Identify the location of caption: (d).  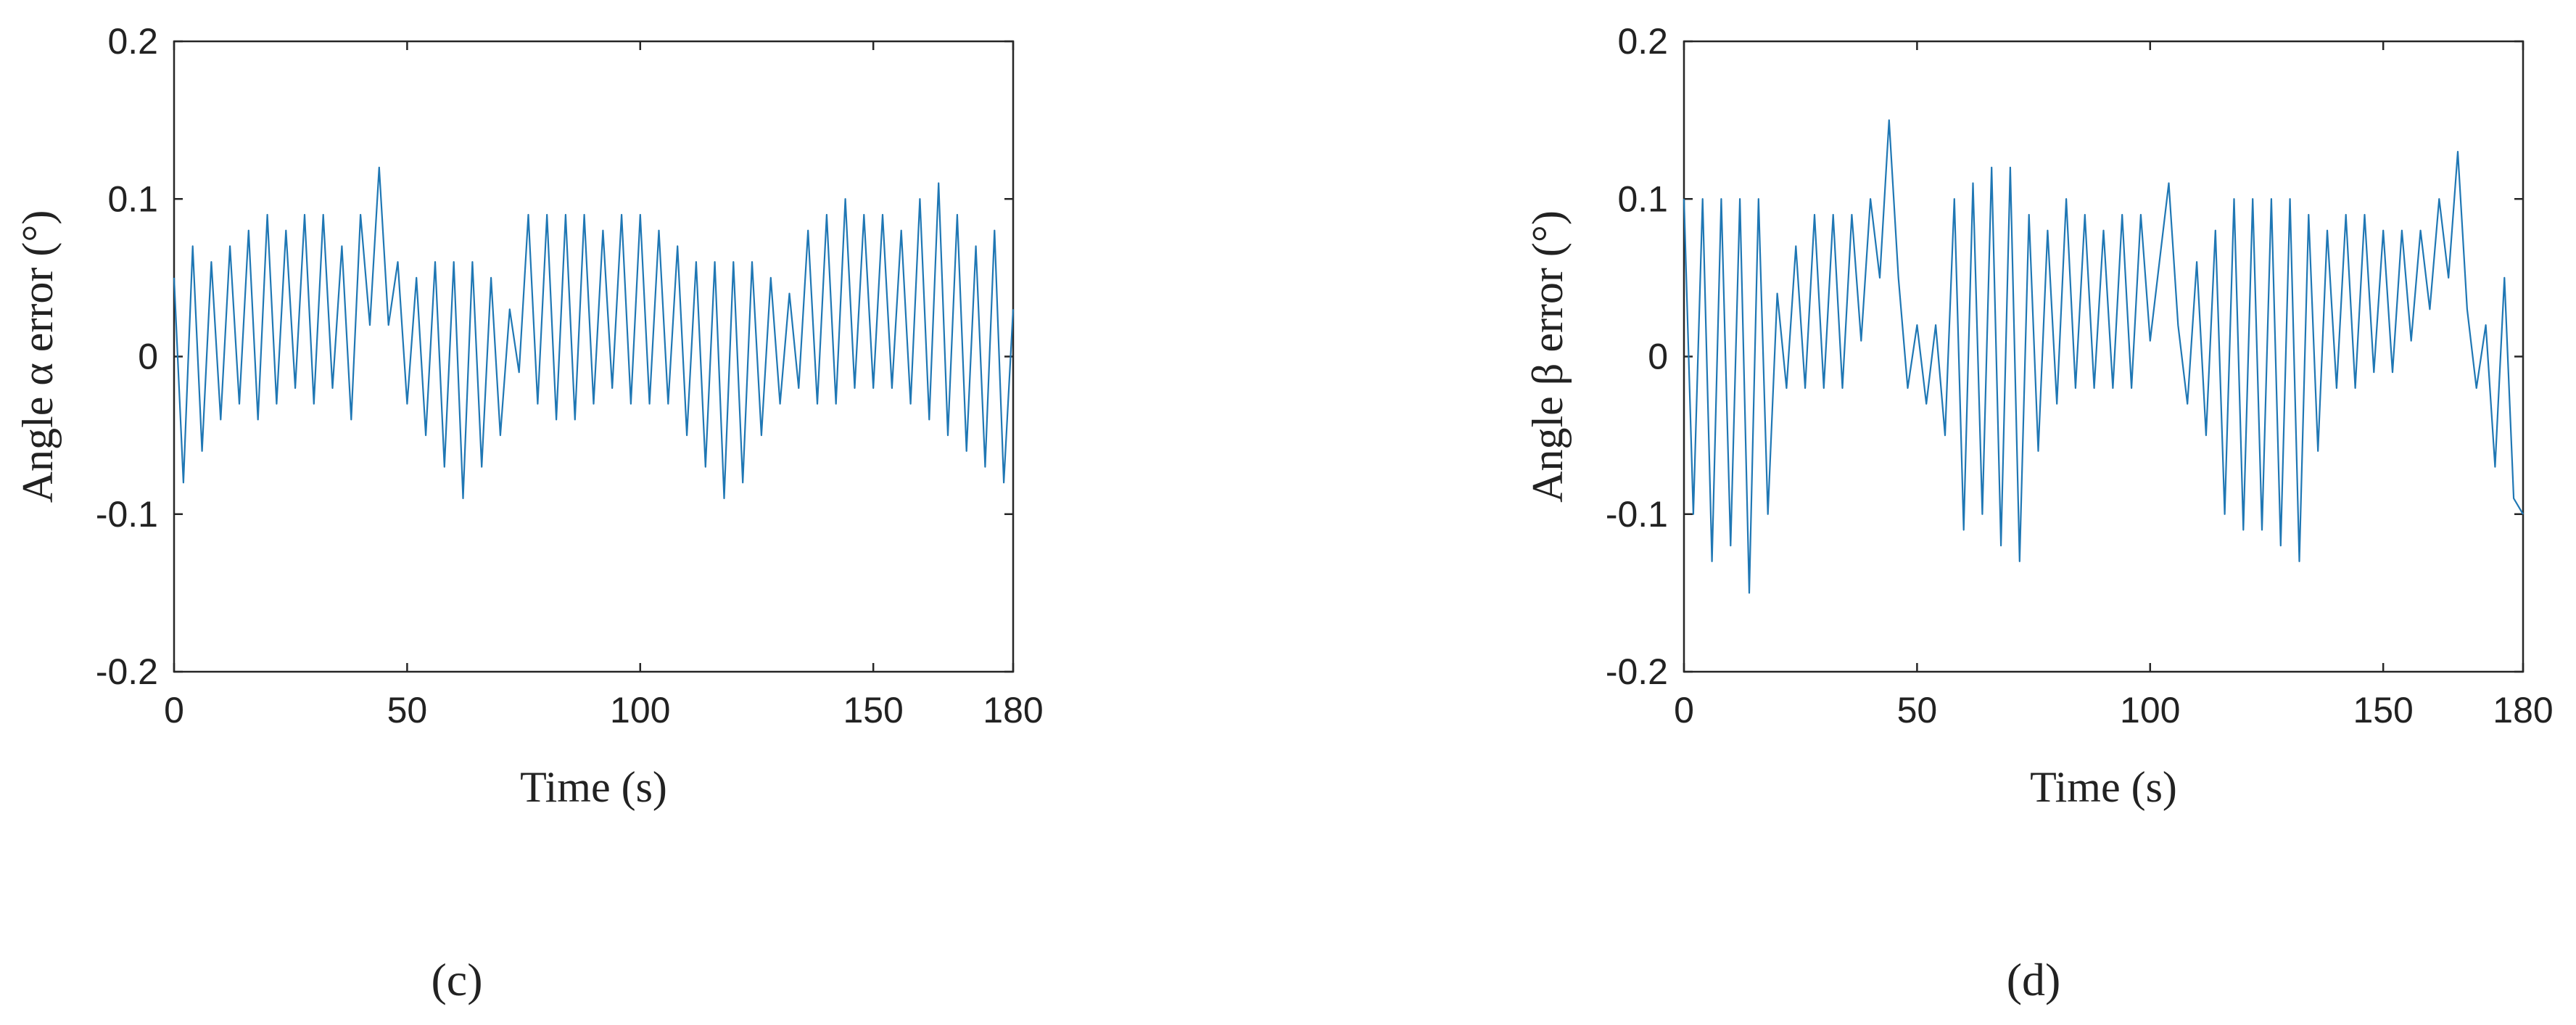
(2034, 979).